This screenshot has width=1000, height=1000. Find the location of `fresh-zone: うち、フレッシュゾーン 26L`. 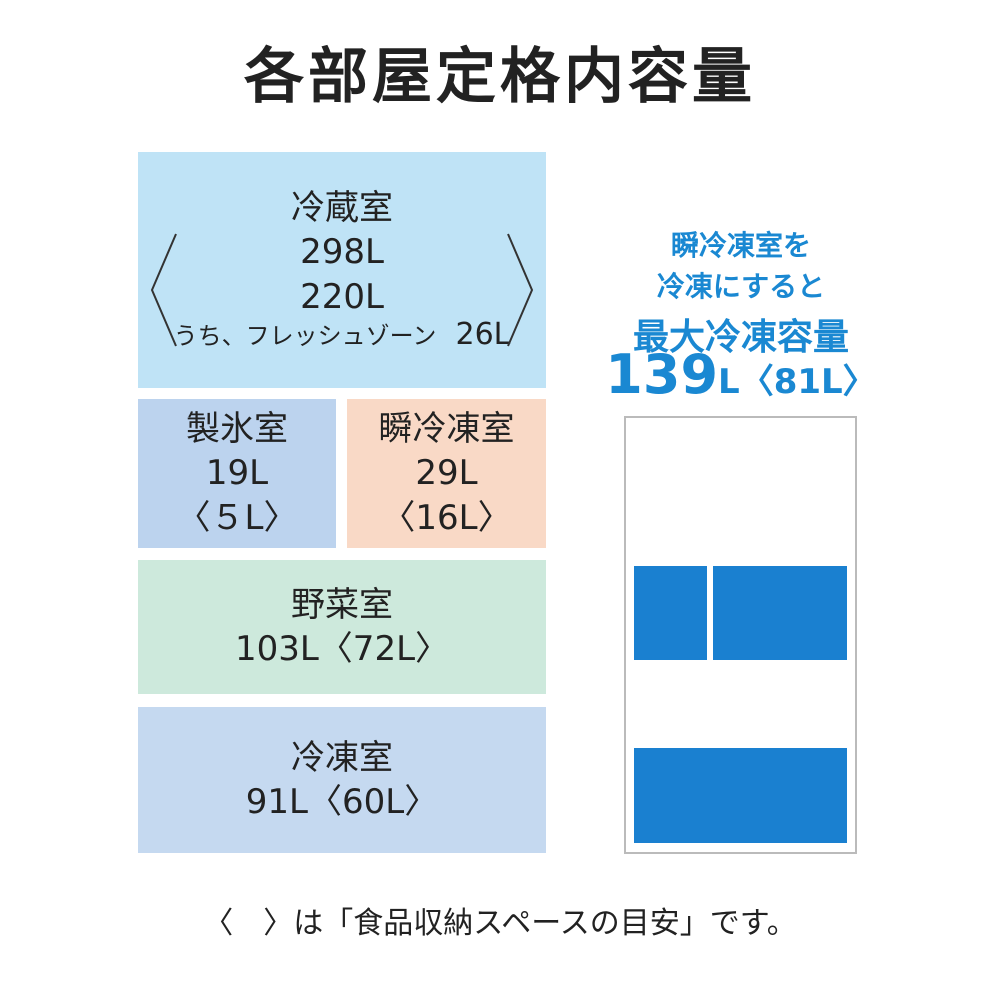

fresh-zone: うち、フレッシュゾーン 26L is located at coordinates (342, 334).